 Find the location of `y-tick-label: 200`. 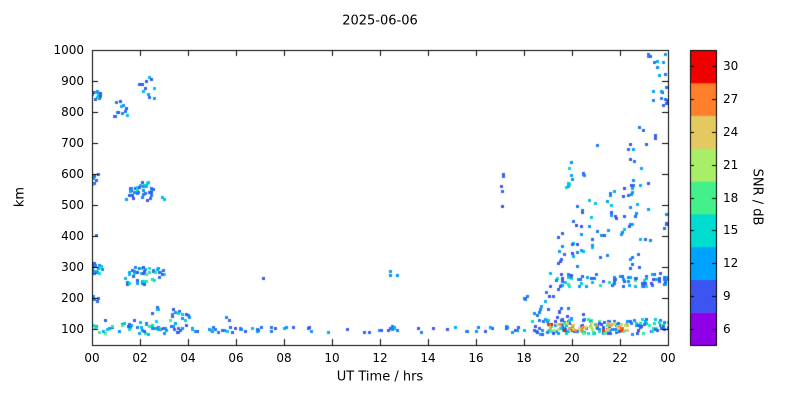

y-tick-label: 200 is located at coordinates (72, 298).